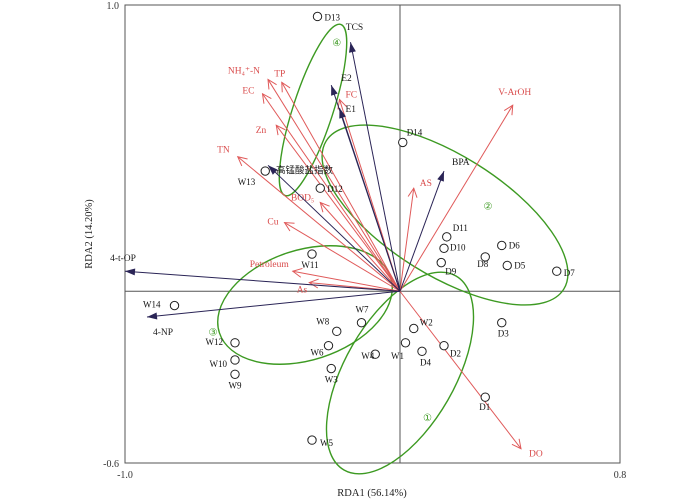 The height and width of the screenshot is (500, 700). I want to click on env-vector-zn: Zn, so click(328, 208).